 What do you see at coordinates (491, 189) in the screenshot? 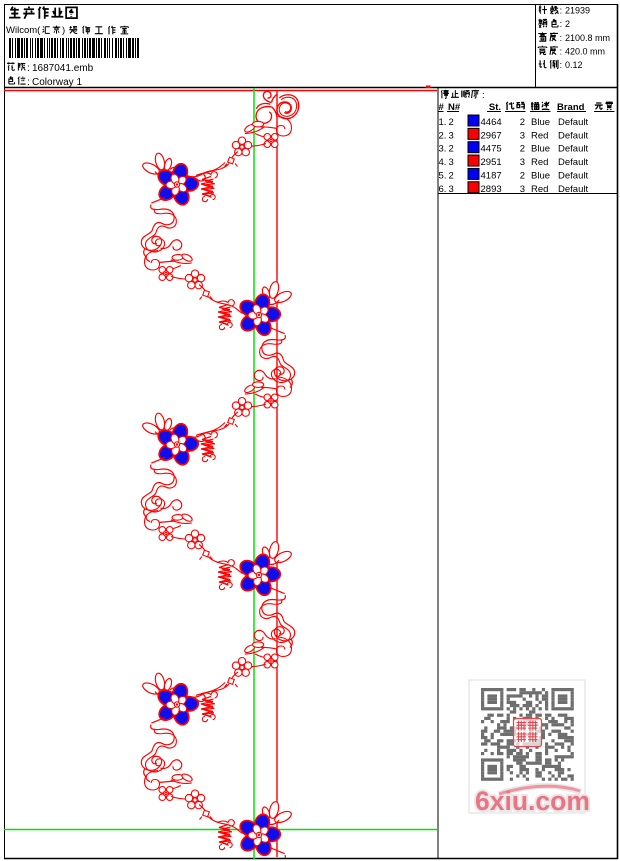
I see `svg-text: 2893` at bounding box center [491, 189].